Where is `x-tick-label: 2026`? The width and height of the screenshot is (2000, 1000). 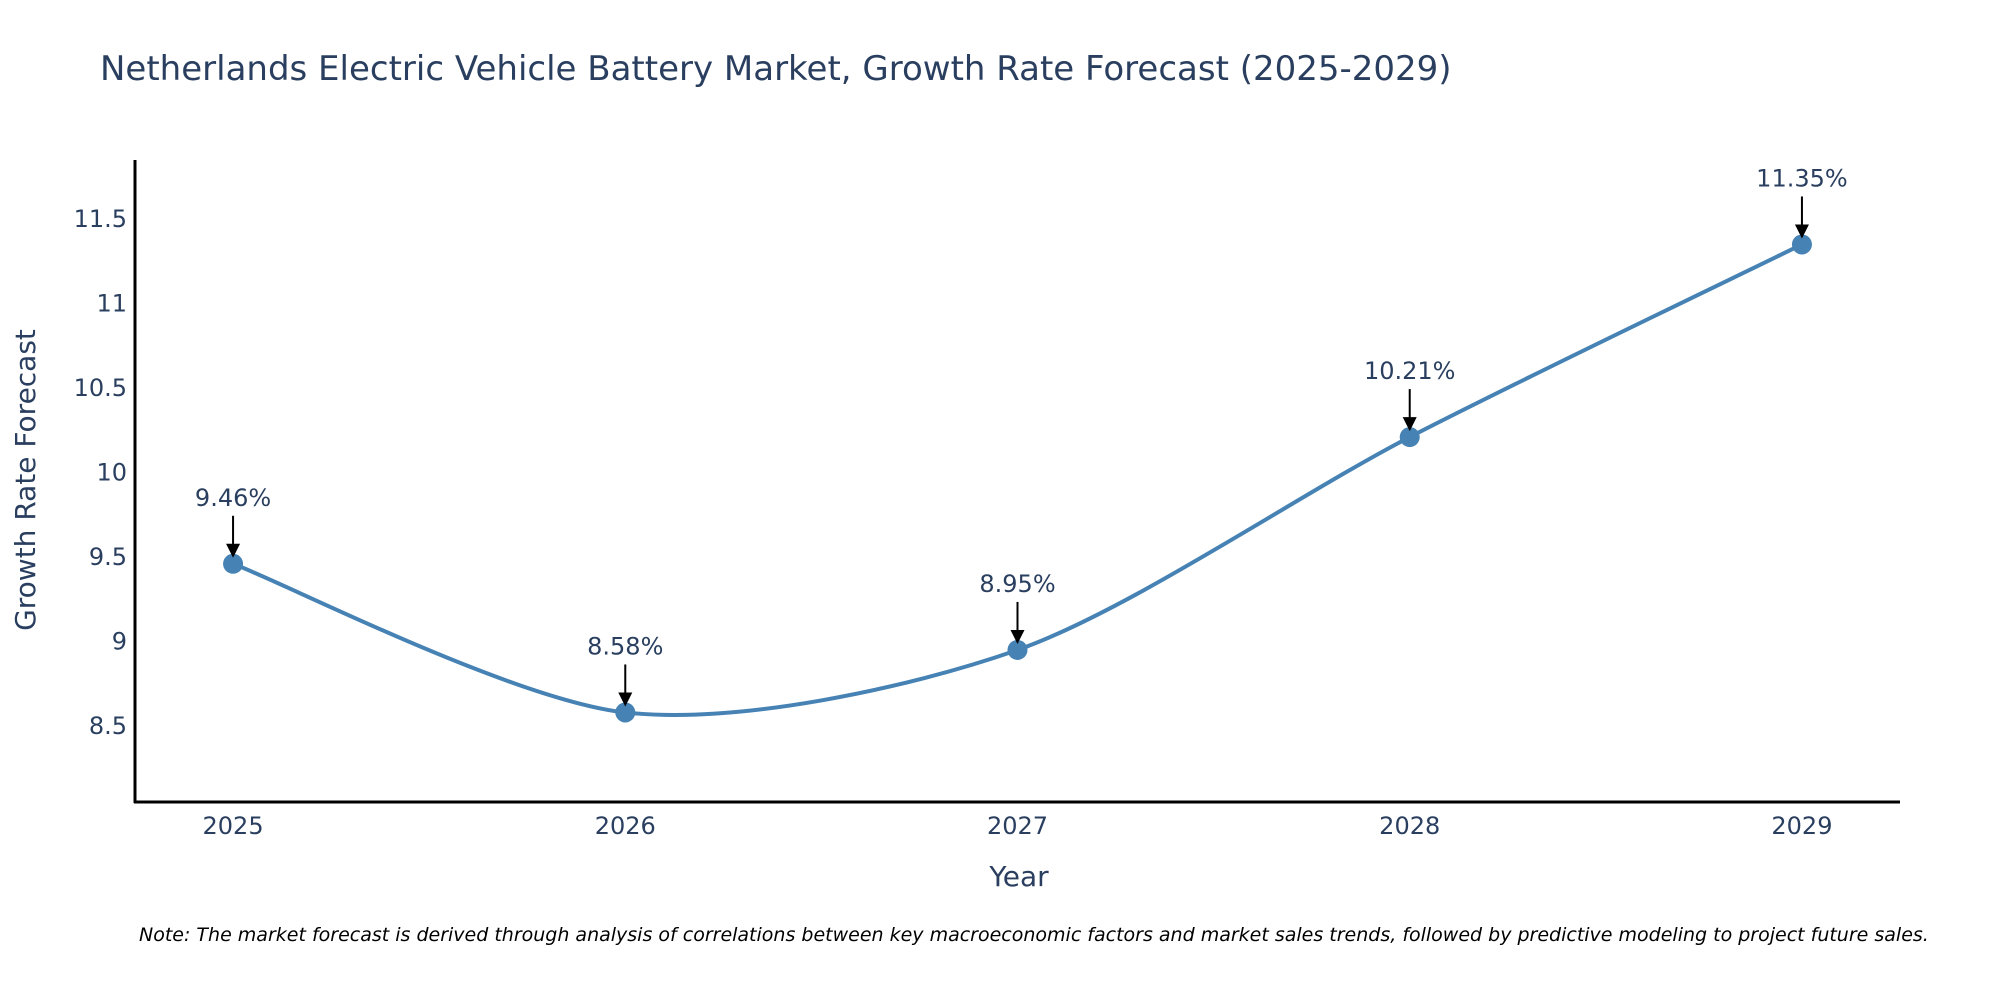 x-tick-label: 2026 is located at coordinates (625, 826).